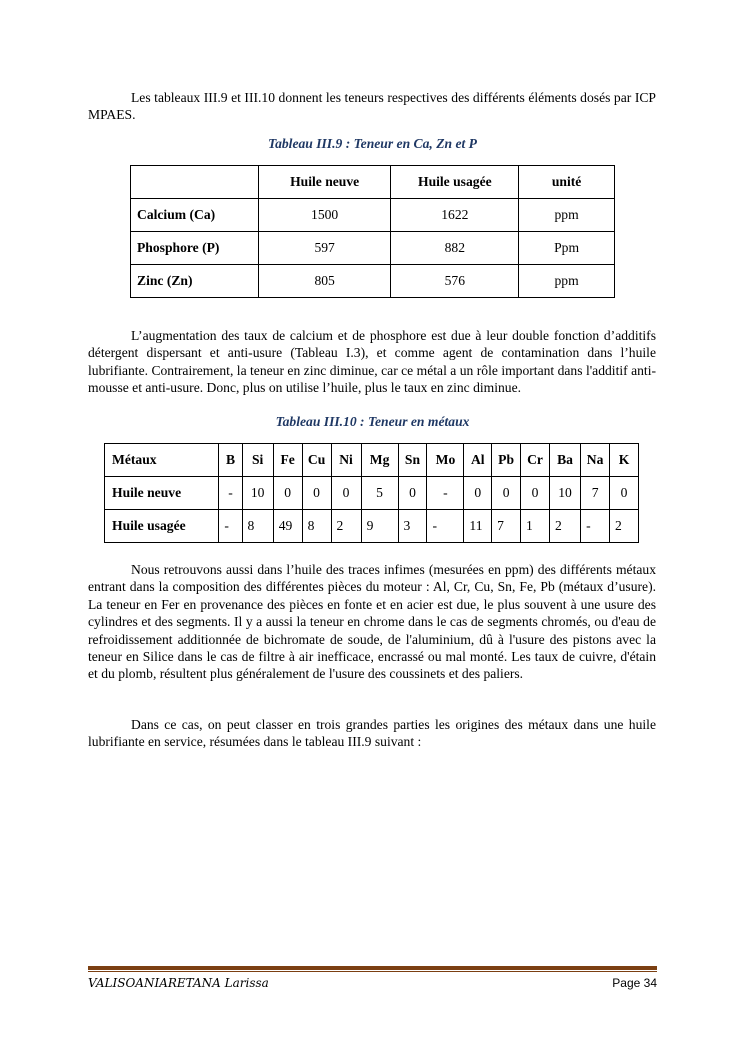 The image size is (745, 1053). I want to click on header-cell: Huile neuve, so click(324, 182).